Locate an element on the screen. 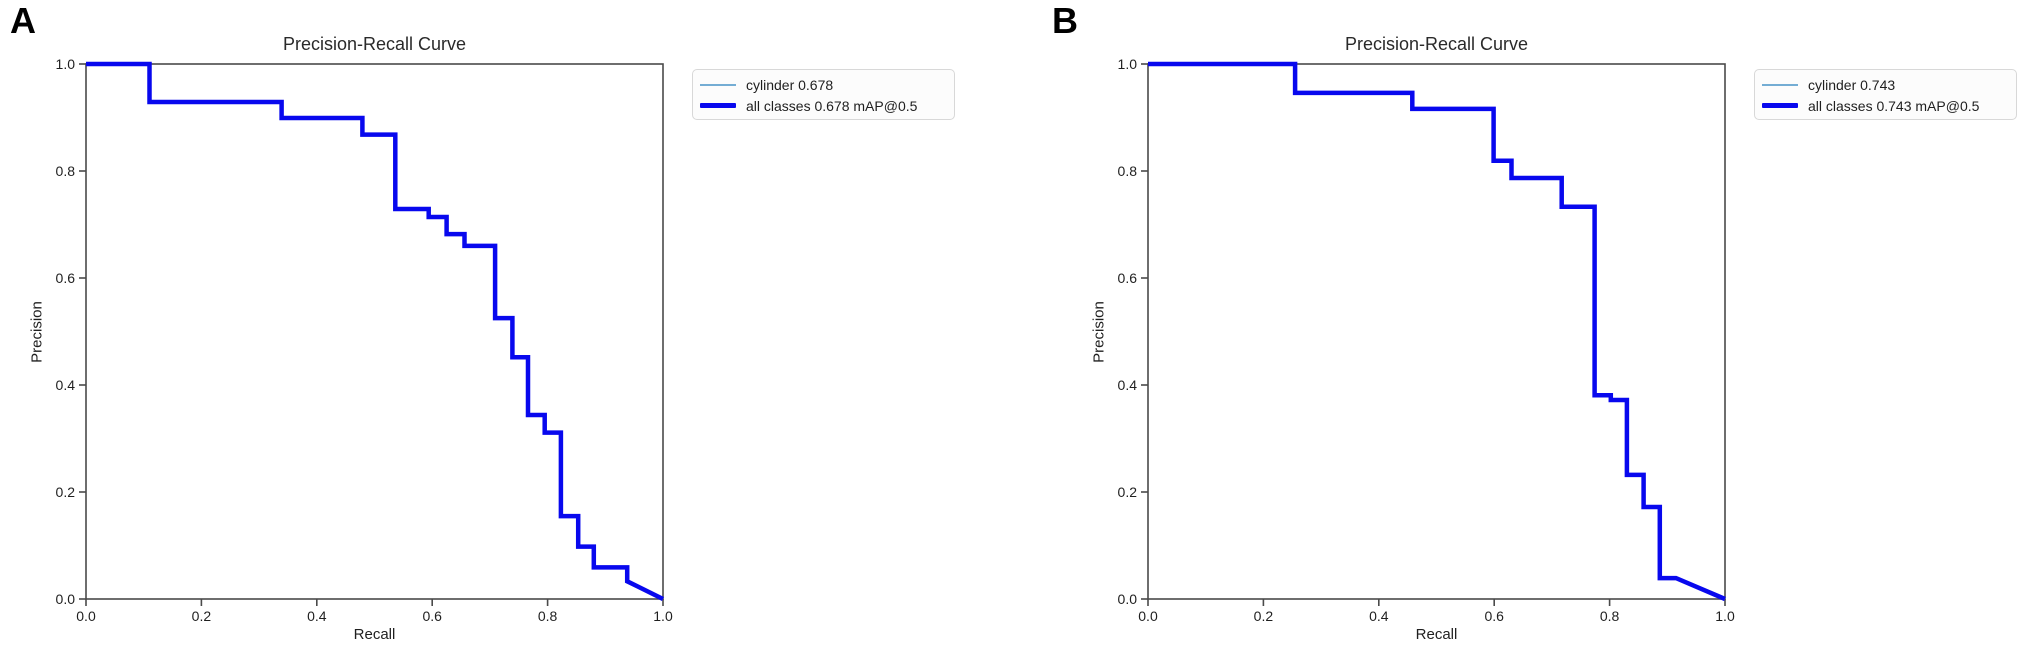 The height and width of the screenshot is (658, 2029). chart-title-b: Precision-Recall Curve is located at coordinates (1436, 44).